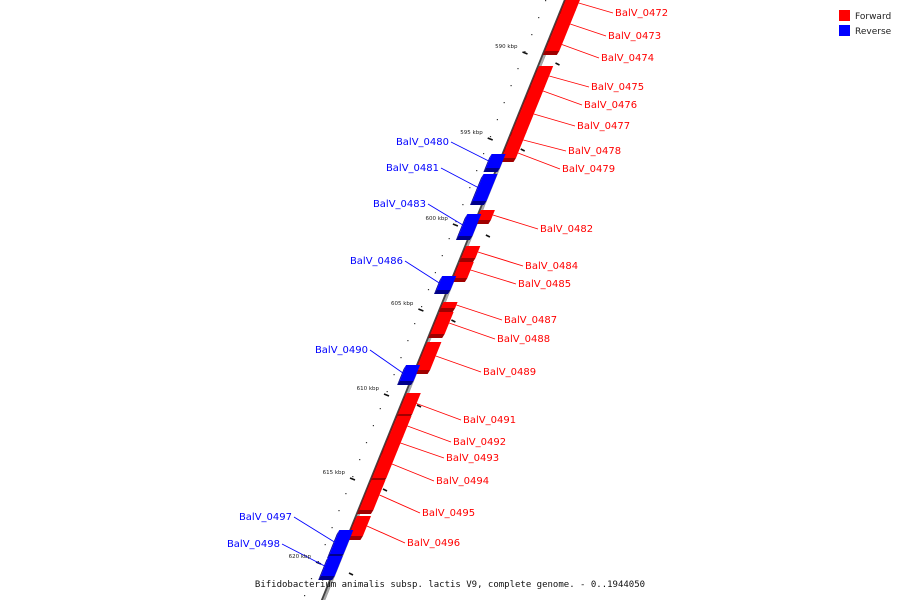  I want to click on gene-label-balv_0490: BalV_0490, so click(341, 350).